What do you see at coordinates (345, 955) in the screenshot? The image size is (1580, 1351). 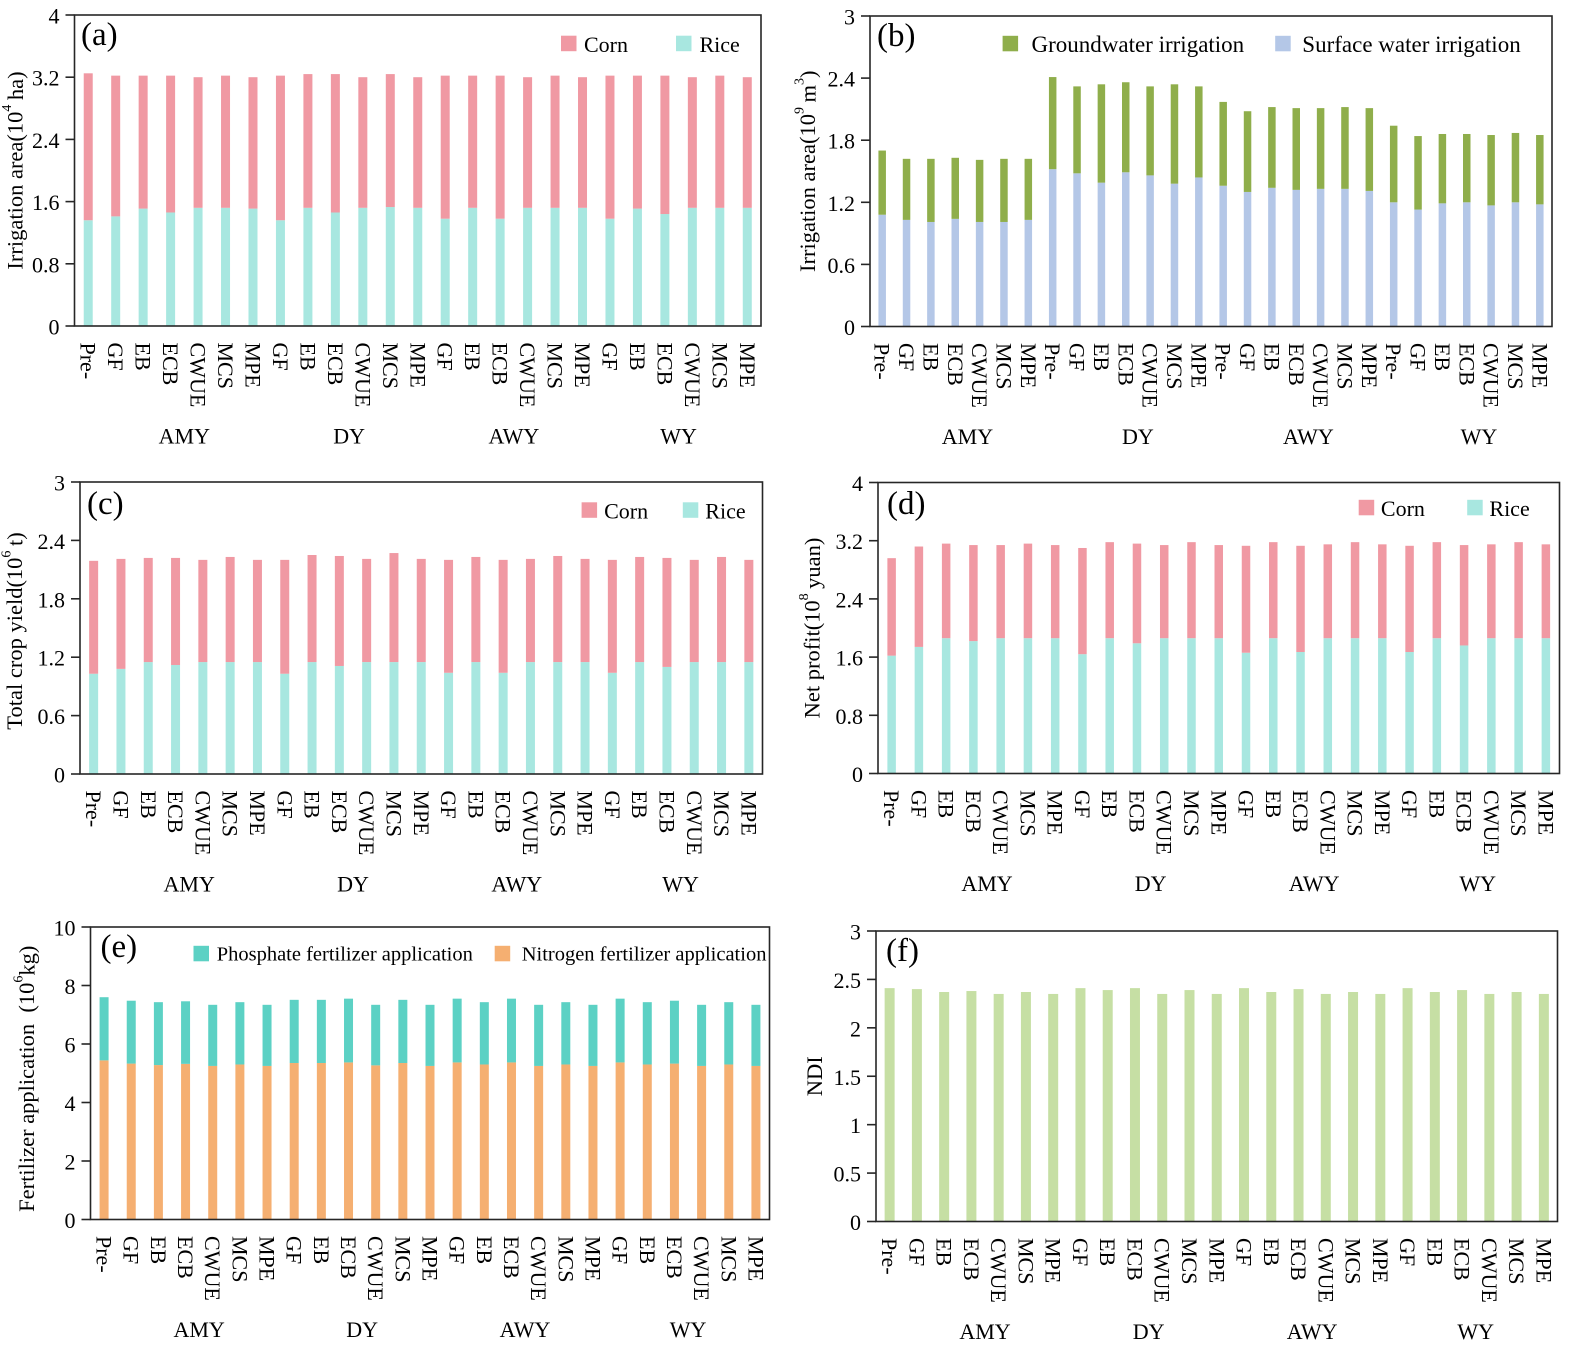 I see `svg-text:Phosphate fertilizer applicati: Phosphate fertilizer application` at bounding box center [345, 955].